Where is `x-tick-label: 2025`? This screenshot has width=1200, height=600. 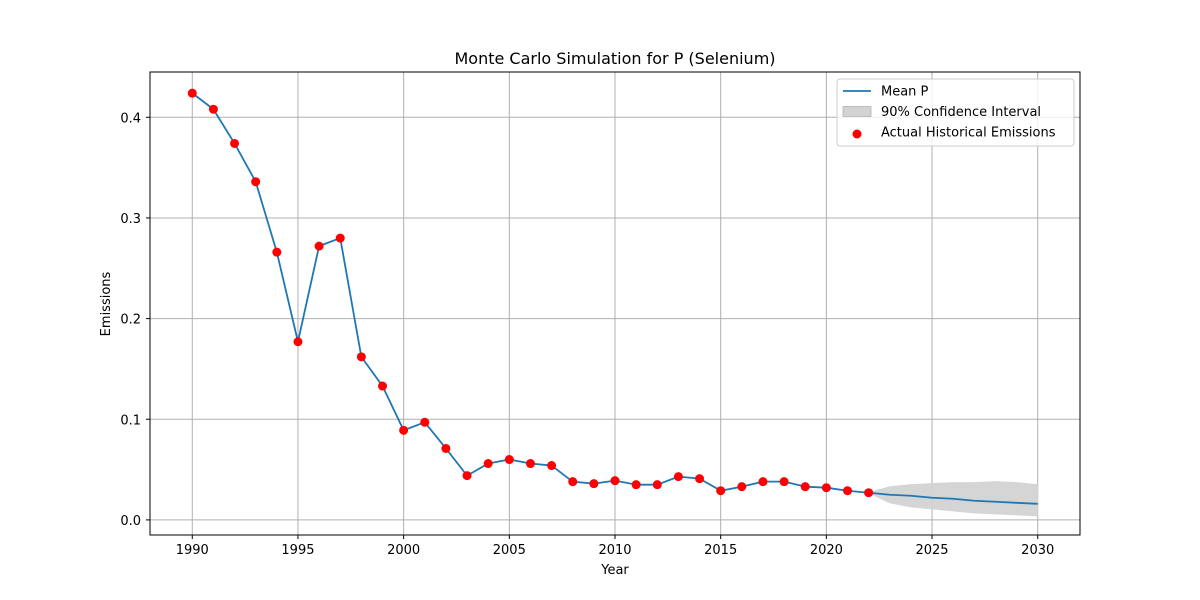
x-tick-label: 2025 is located at coordinates (931, 550).